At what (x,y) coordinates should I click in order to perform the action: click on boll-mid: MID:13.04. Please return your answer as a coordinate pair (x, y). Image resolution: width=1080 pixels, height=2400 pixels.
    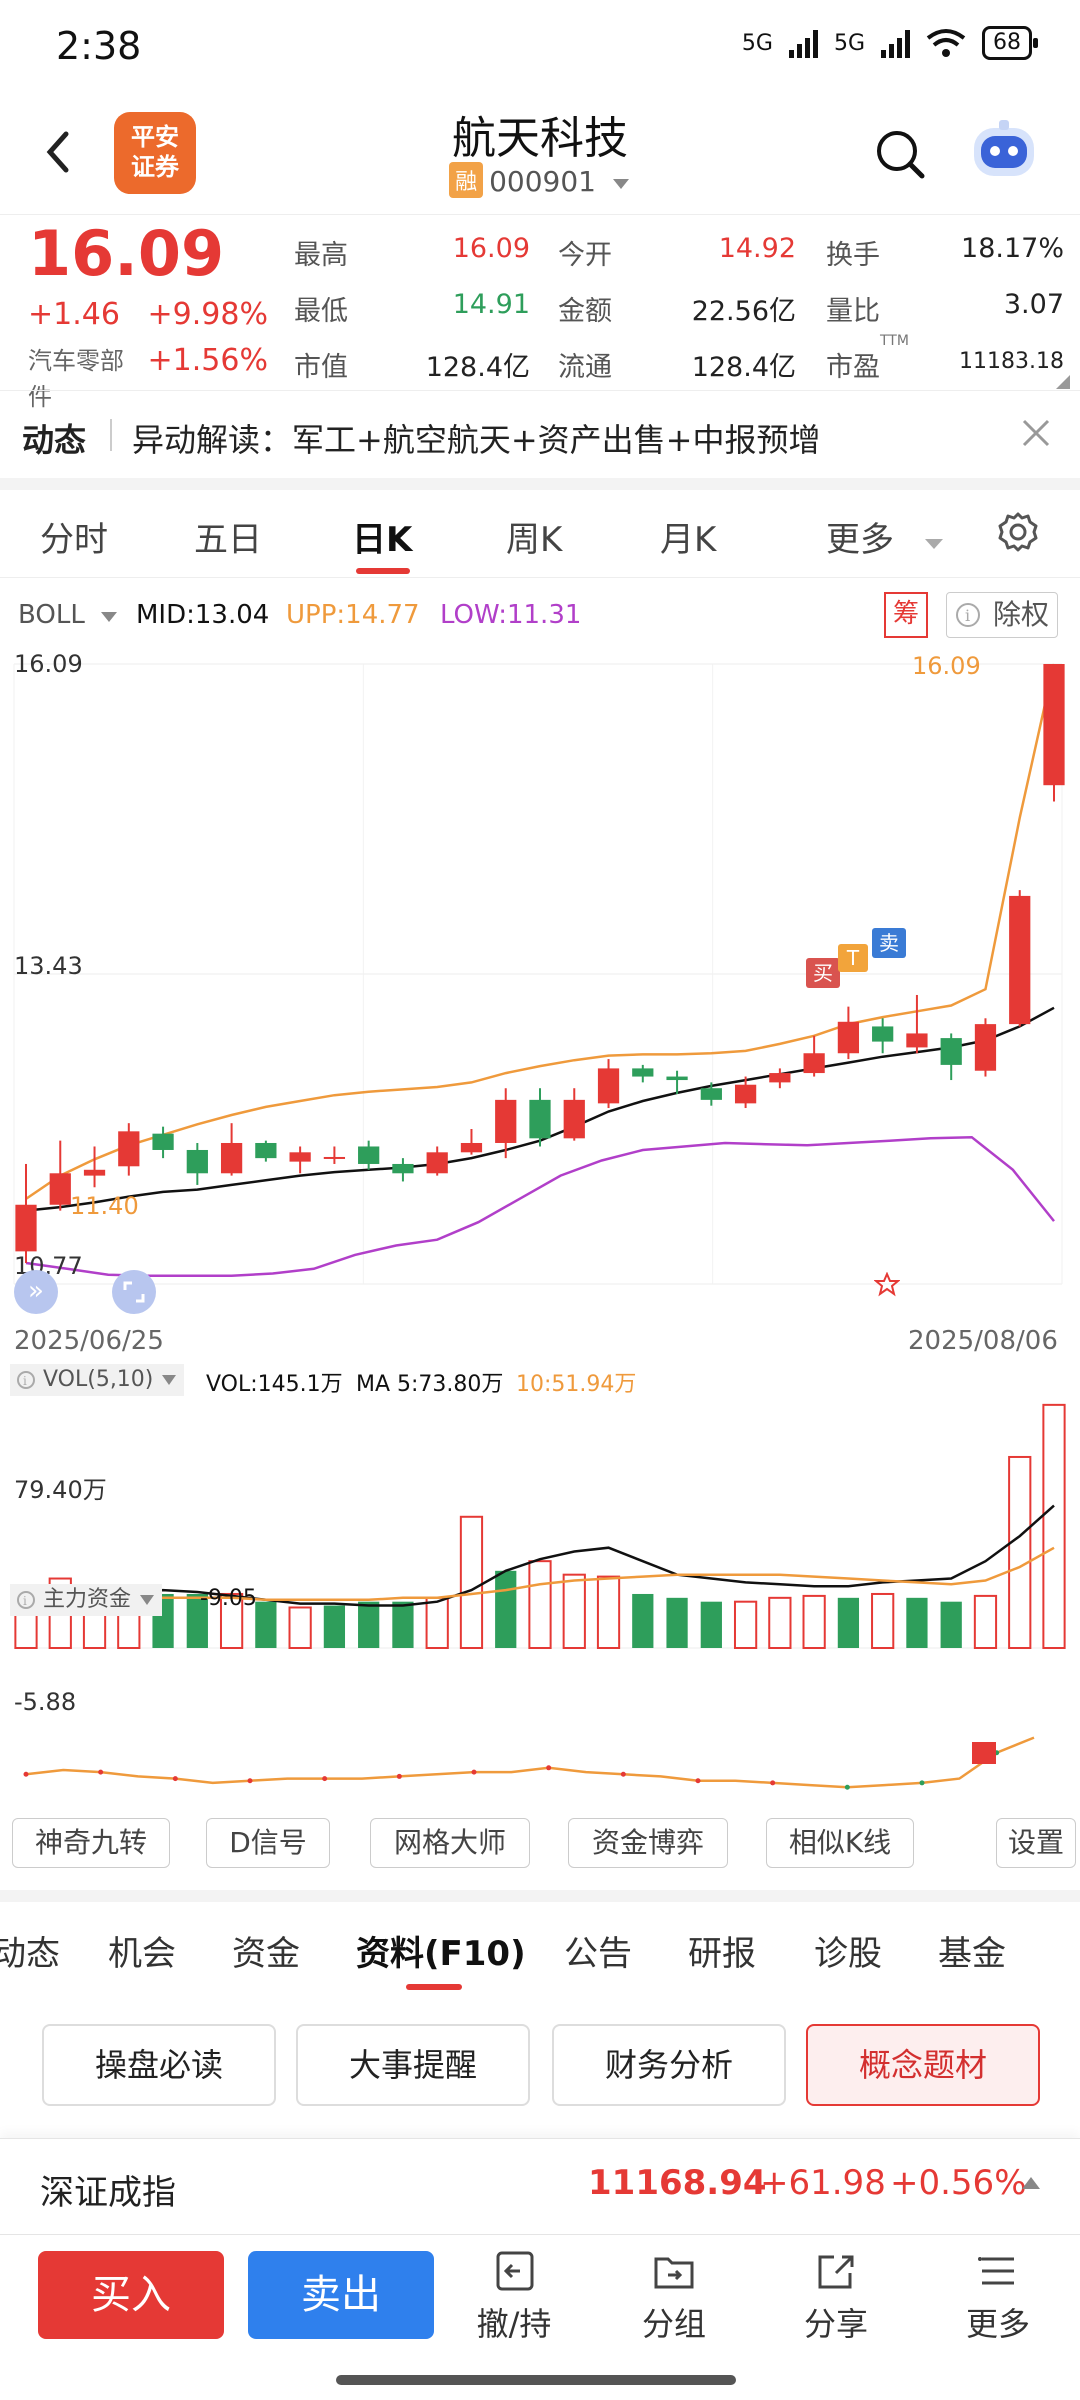
    Looking at the image, I should click on (203, 615).